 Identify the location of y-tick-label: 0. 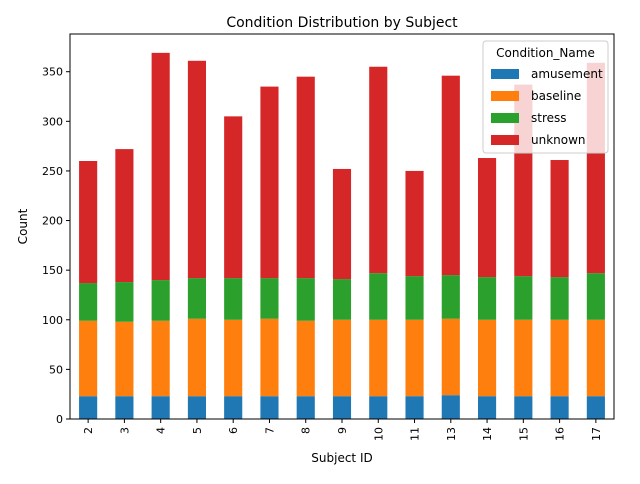
(59, 419).